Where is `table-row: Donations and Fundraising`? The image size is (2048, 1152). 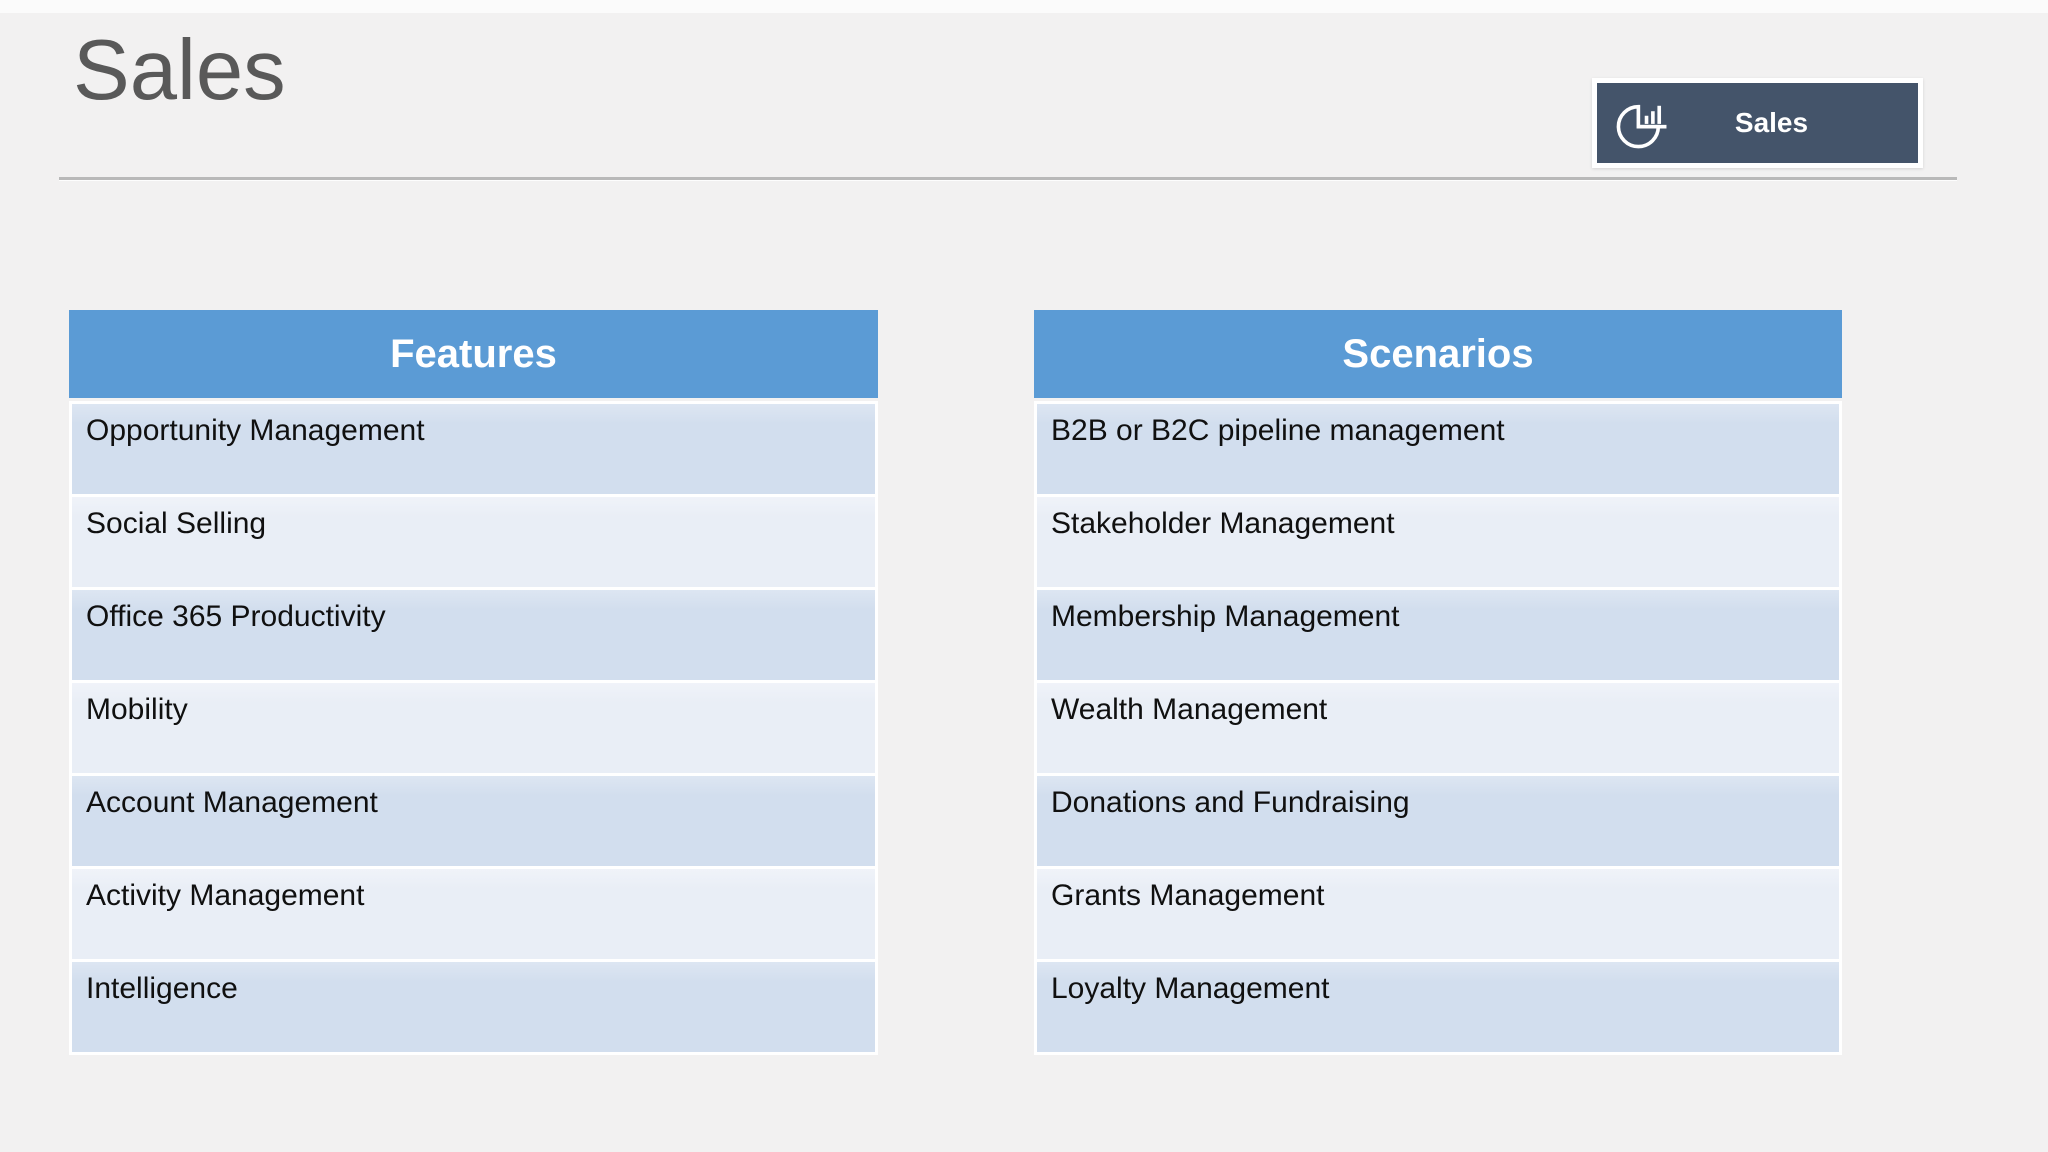 table-row: Donations and Fundraising is located at coordinates (1438, 821).